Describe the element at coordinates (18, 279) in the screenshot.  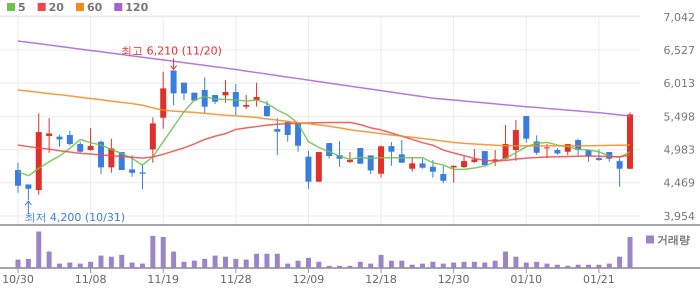
I see `x-tick-label: 10/30` at that location.